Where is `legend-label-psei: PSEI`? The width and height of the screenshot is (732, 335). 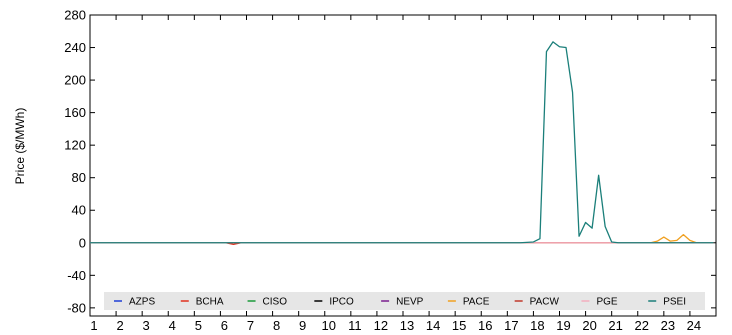
legend-label-psei: PSEI is located at coordinates (674, 302).